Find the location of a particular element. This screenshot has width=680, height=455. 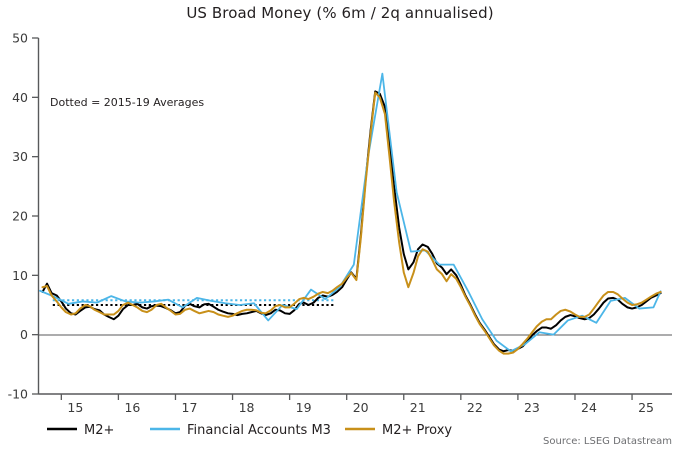

x-axis-tick-label: 22 is located at coordinates (475, 407).